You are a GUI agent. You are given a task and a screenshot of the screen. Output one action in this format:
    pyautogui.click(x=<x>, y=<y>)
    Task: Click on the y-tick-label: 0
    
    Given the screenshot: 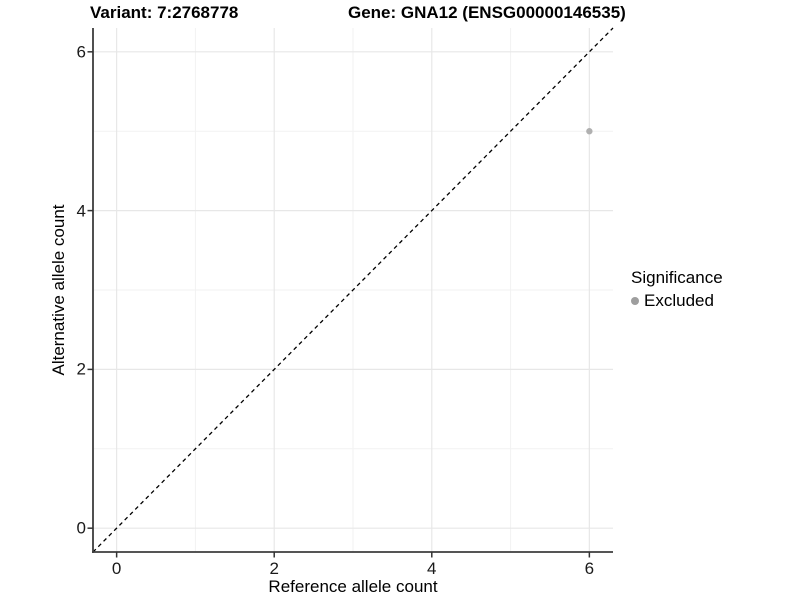 What is the action you would take?
    pyautogui.click(x=81, y=528)
    